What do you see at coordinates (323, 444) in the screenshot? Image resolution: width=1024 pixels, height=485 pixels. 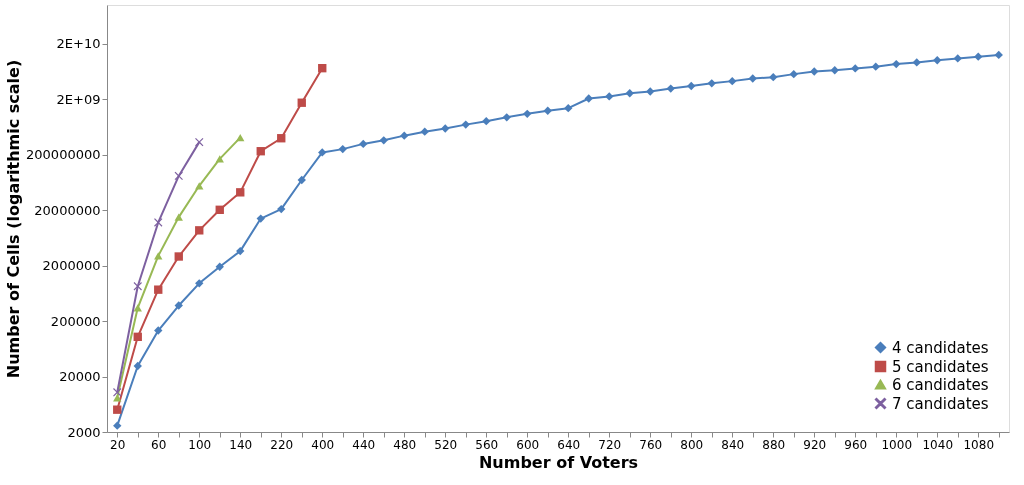 I see `x-tick-label: 400` at bounding box center [323, 444].